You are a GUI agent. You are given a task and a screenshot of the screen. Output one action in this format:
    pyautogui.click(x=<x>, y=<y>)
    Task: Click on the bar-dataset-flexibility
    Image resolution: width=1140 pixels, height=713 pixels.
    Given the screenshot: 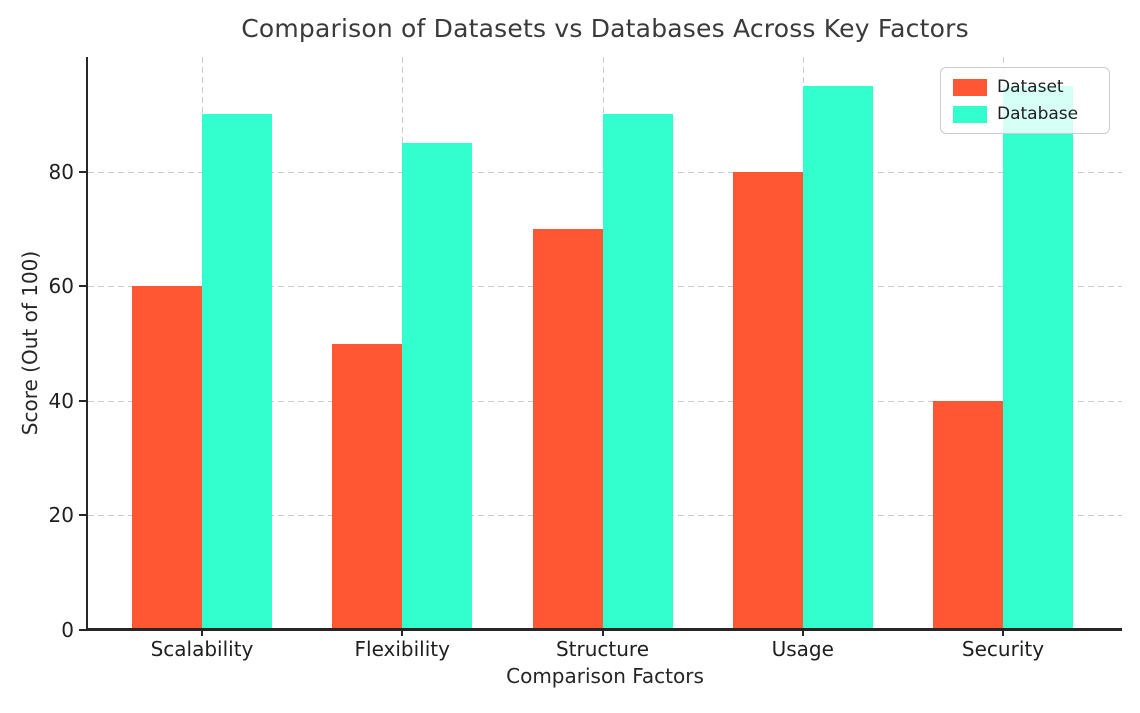 What is the action you would take?
    pyautogui.click(x=367, y=486)
    